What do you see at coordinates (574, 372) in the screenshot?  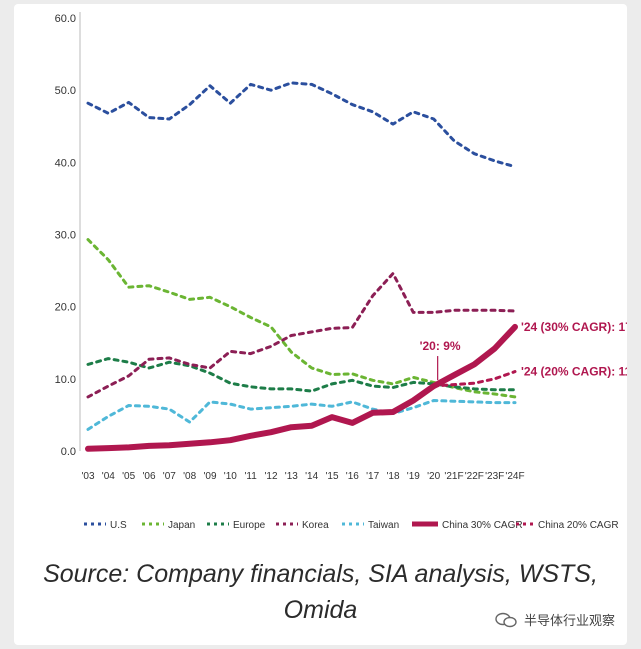 I see `annotation-label: '24 (20% CAGR): 11%` at bounding box center [574, 372].